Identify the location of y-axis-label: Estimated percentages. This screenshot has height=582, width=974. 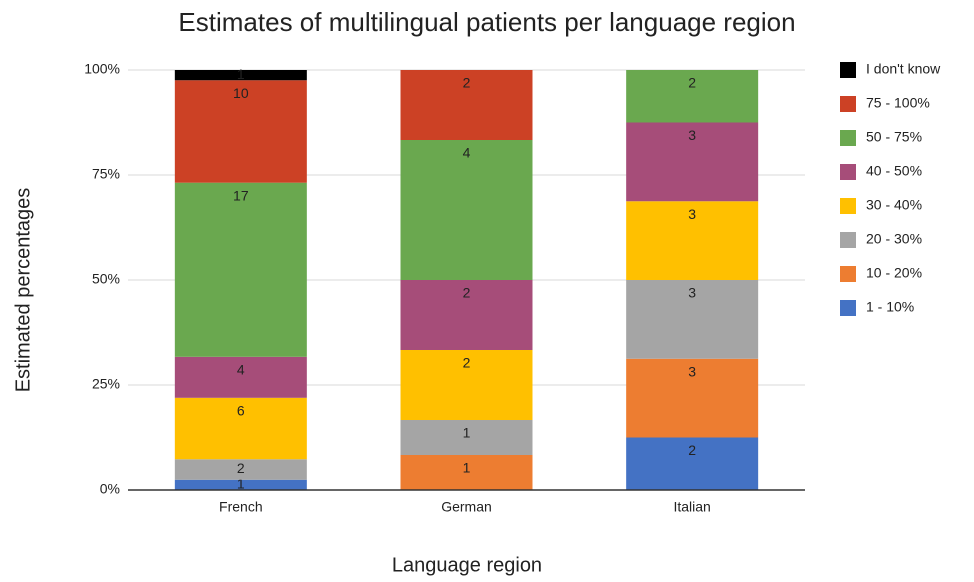
(23, 290).